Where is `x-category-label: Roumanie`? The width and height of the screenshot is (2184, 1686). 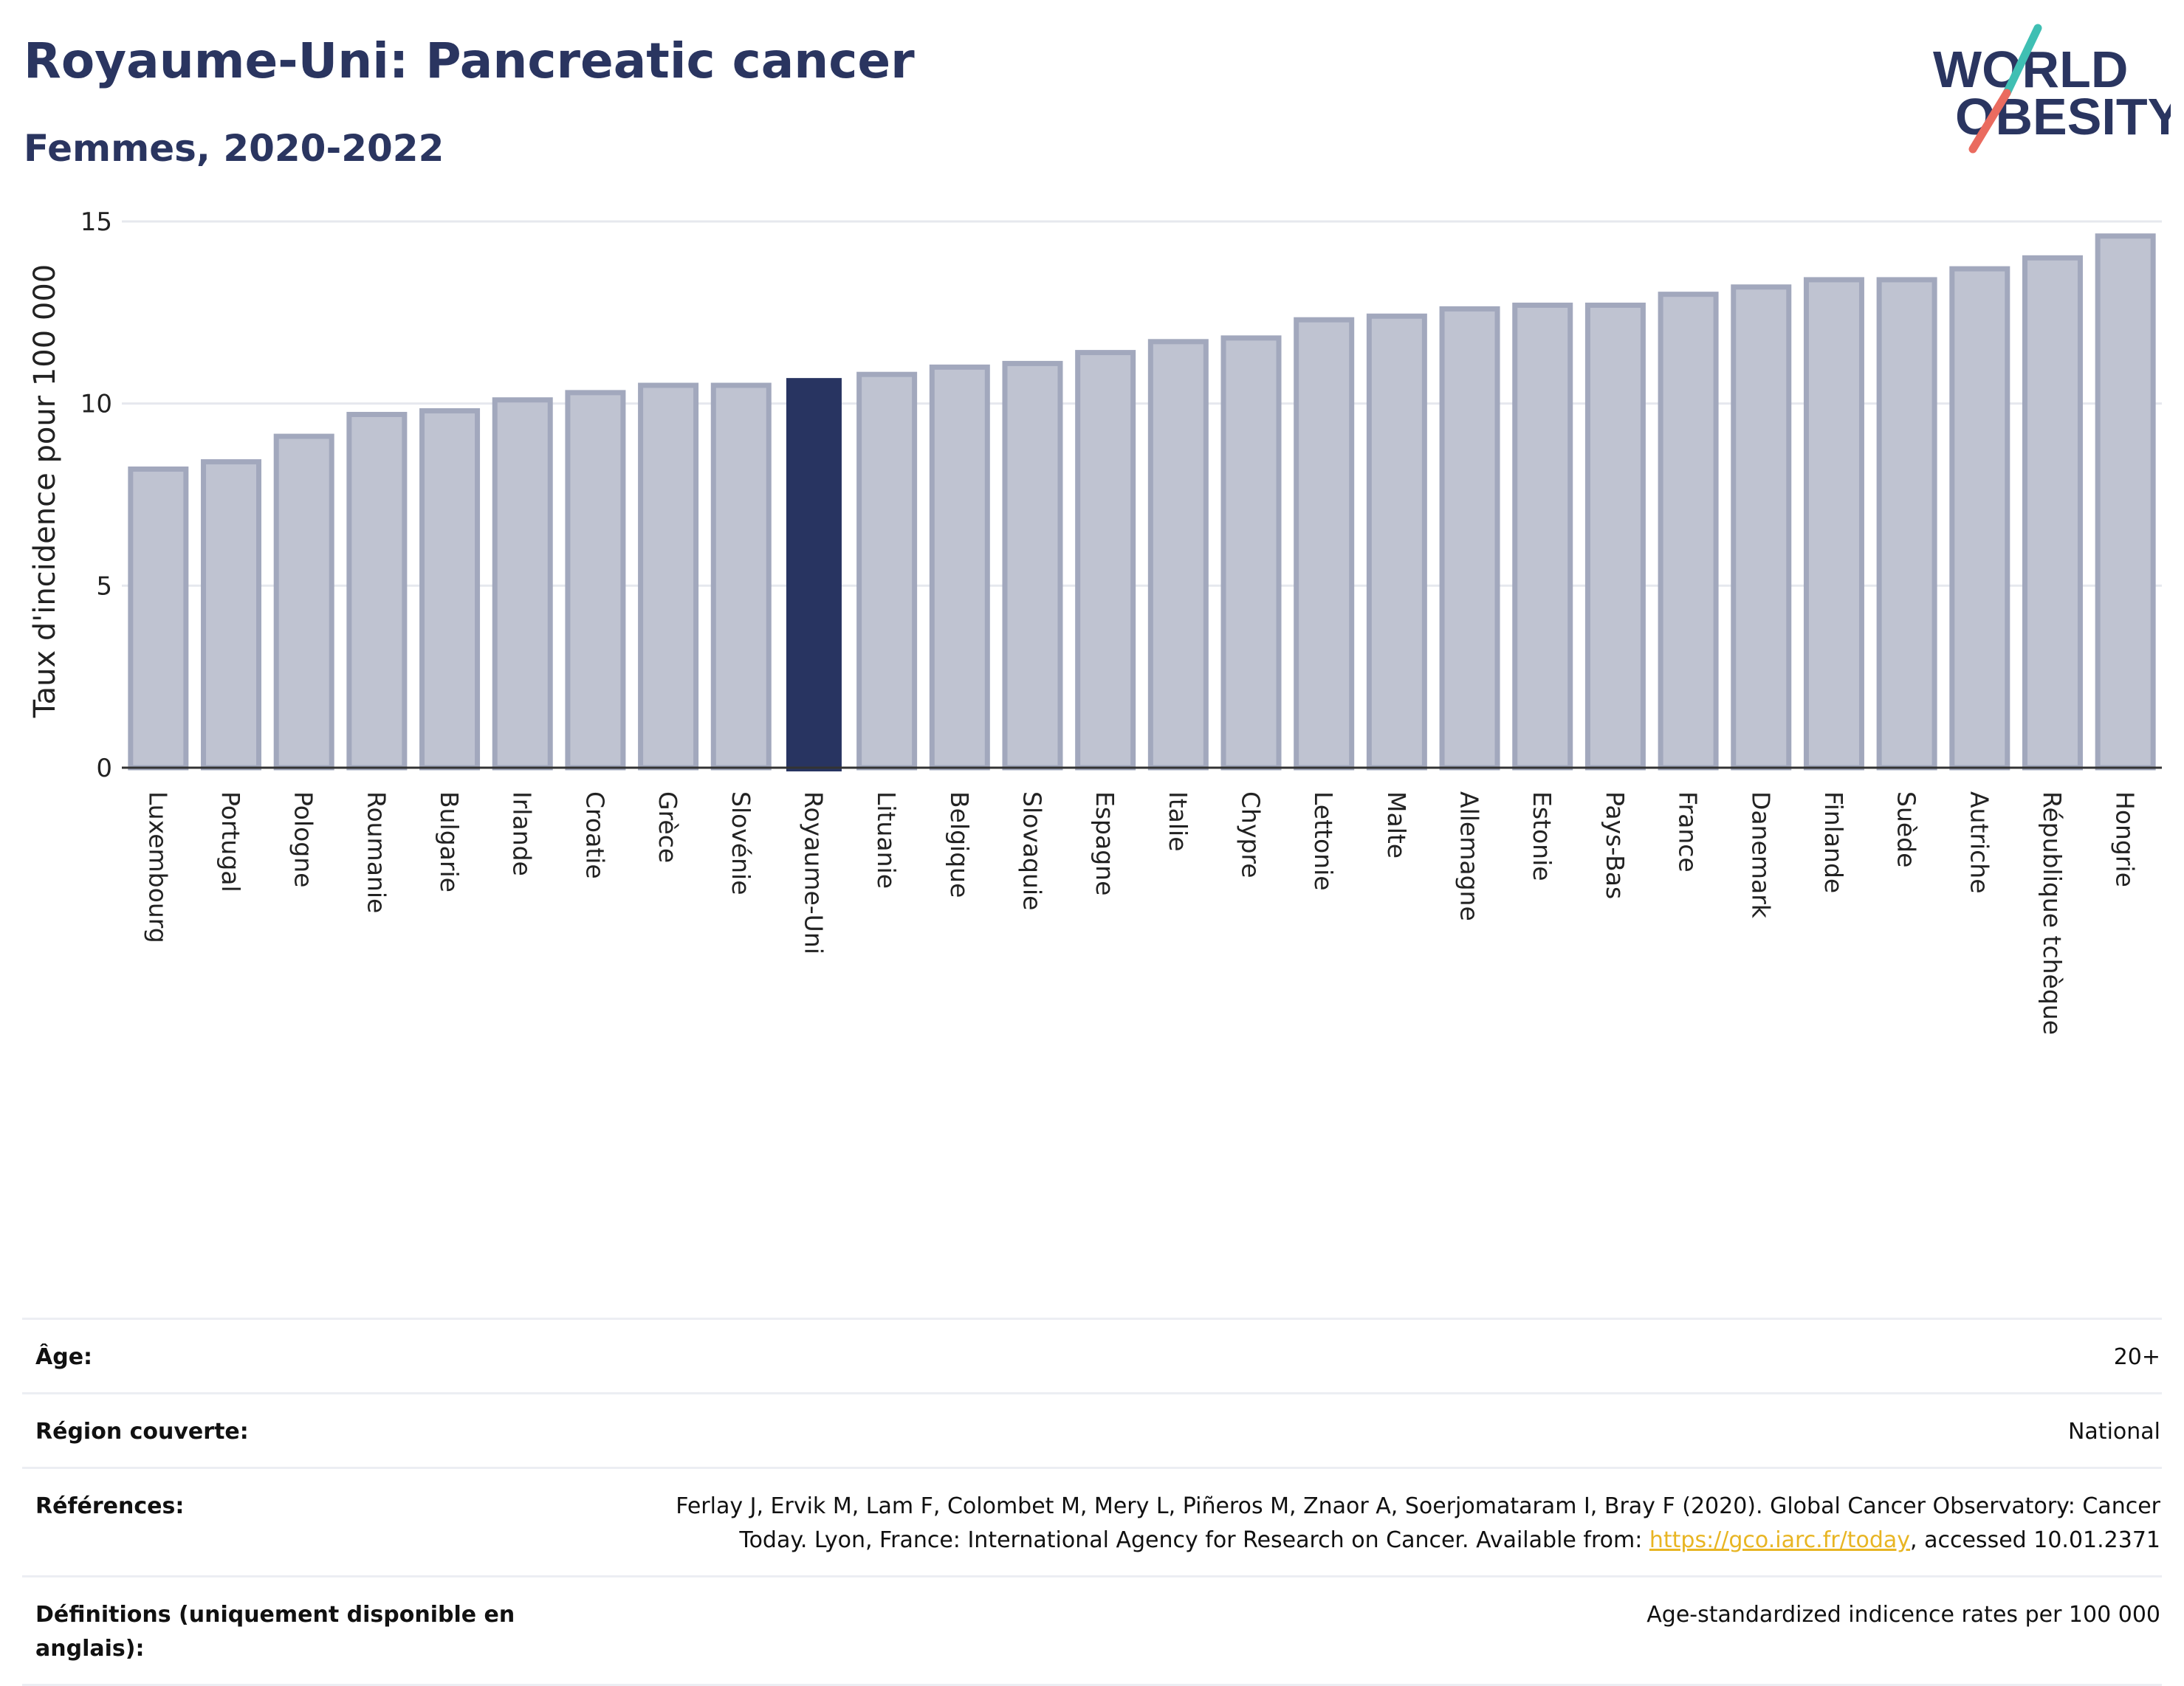
x-category-label: Roumanie is located at coordinates (377, 852).